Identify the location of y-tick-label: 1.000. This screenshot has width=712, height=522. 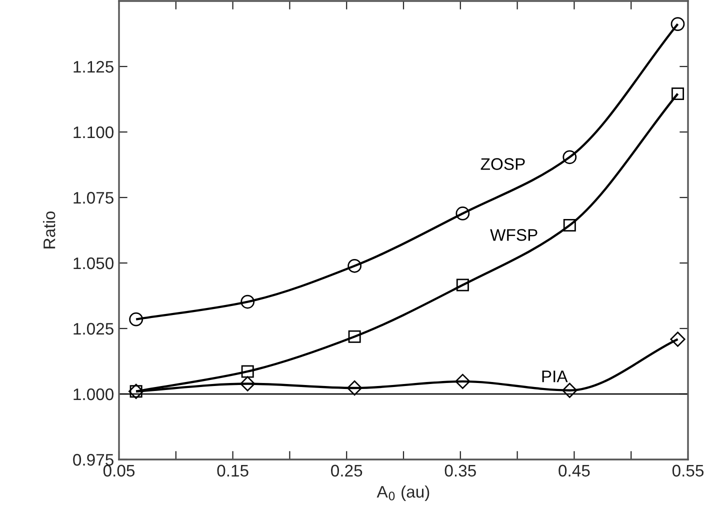
(94, 394).